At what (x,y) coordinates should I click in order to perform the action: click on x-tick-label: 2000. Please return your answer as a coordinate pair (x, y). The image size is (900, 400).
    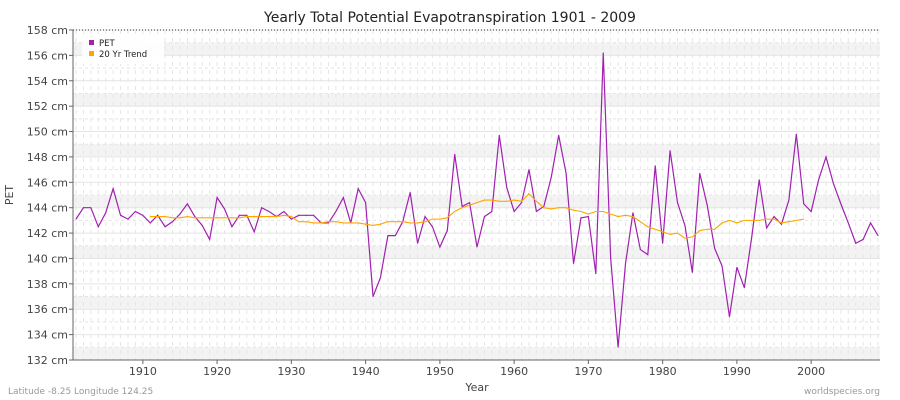
    Looking at the image, I should click on (811, 371).